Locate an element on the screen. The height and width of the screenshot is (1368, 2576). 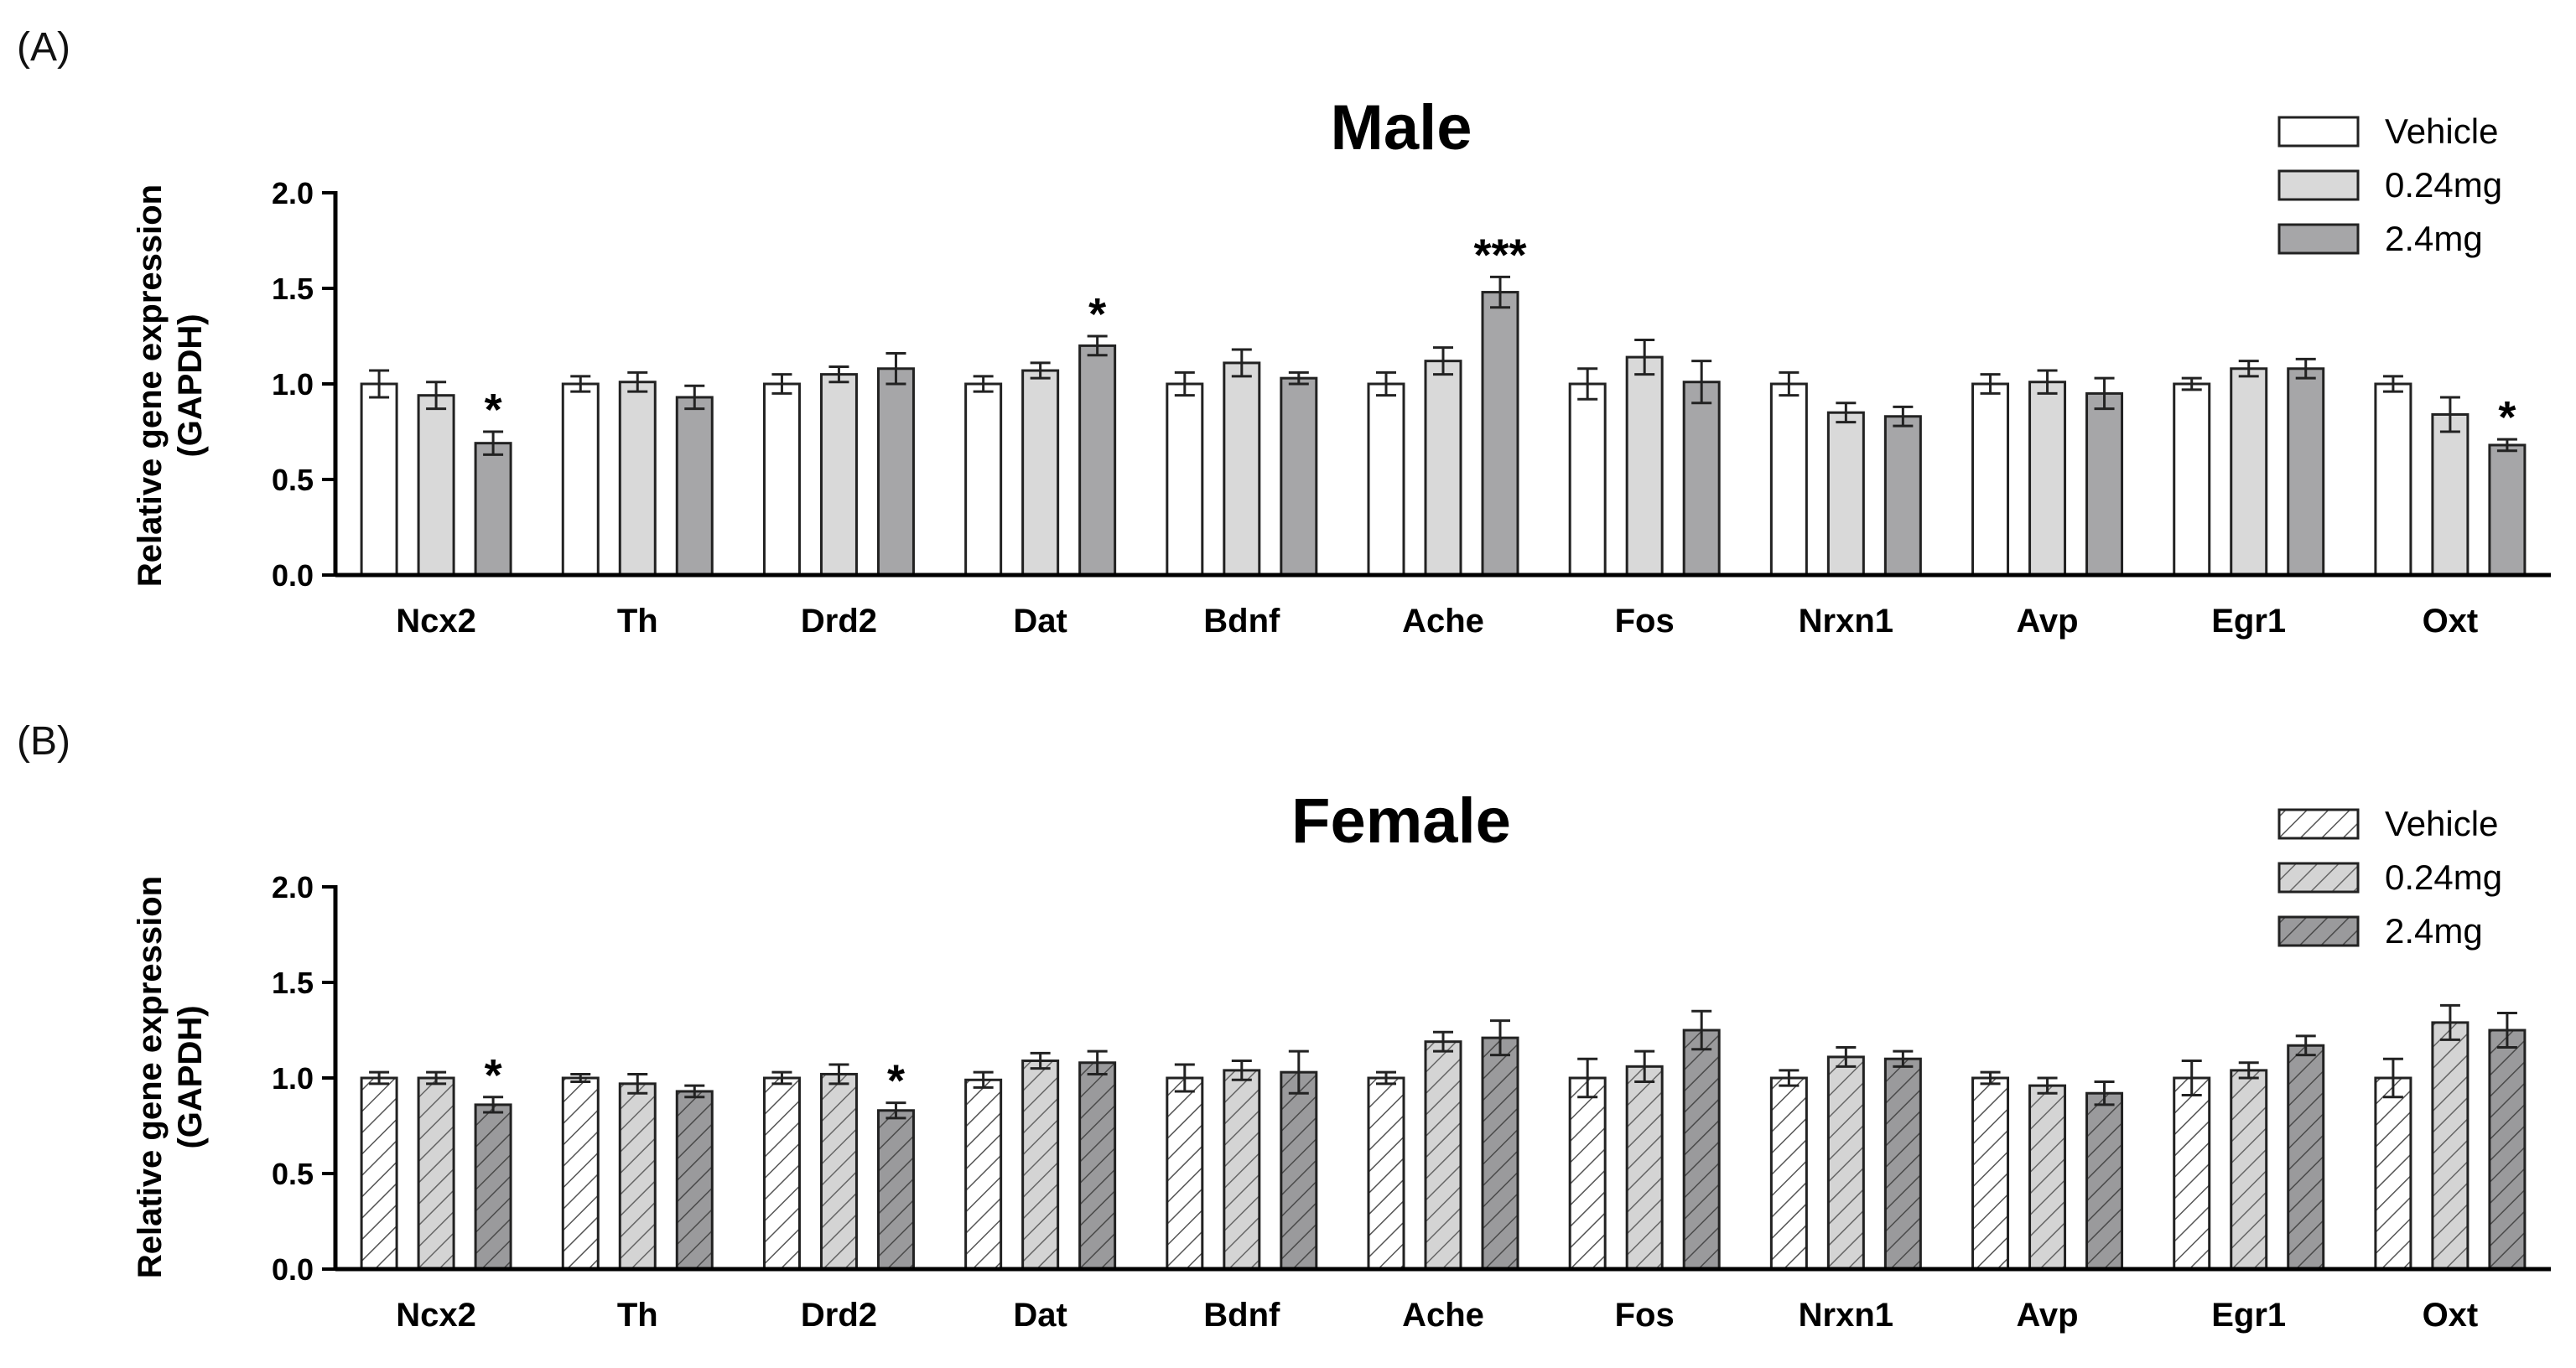
legend-label: 2.4mg is located at coordinates (2434, 931).